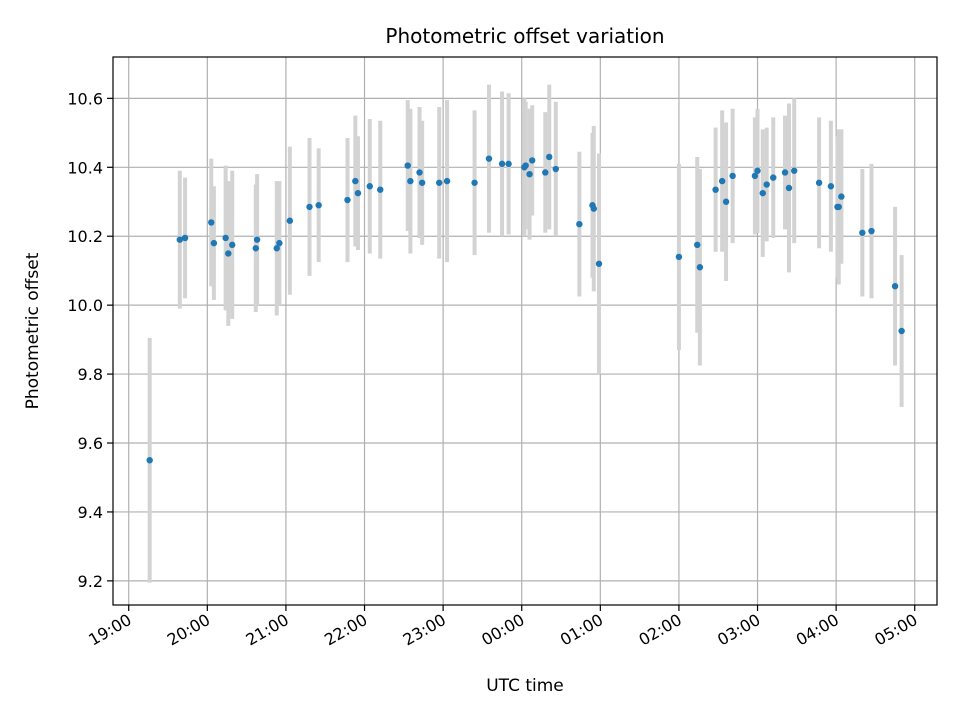  What do you see at coordinates (188, 630) in the screenshot?
I see `x-tick-label: 20:00` at bounding box center [188, 630].